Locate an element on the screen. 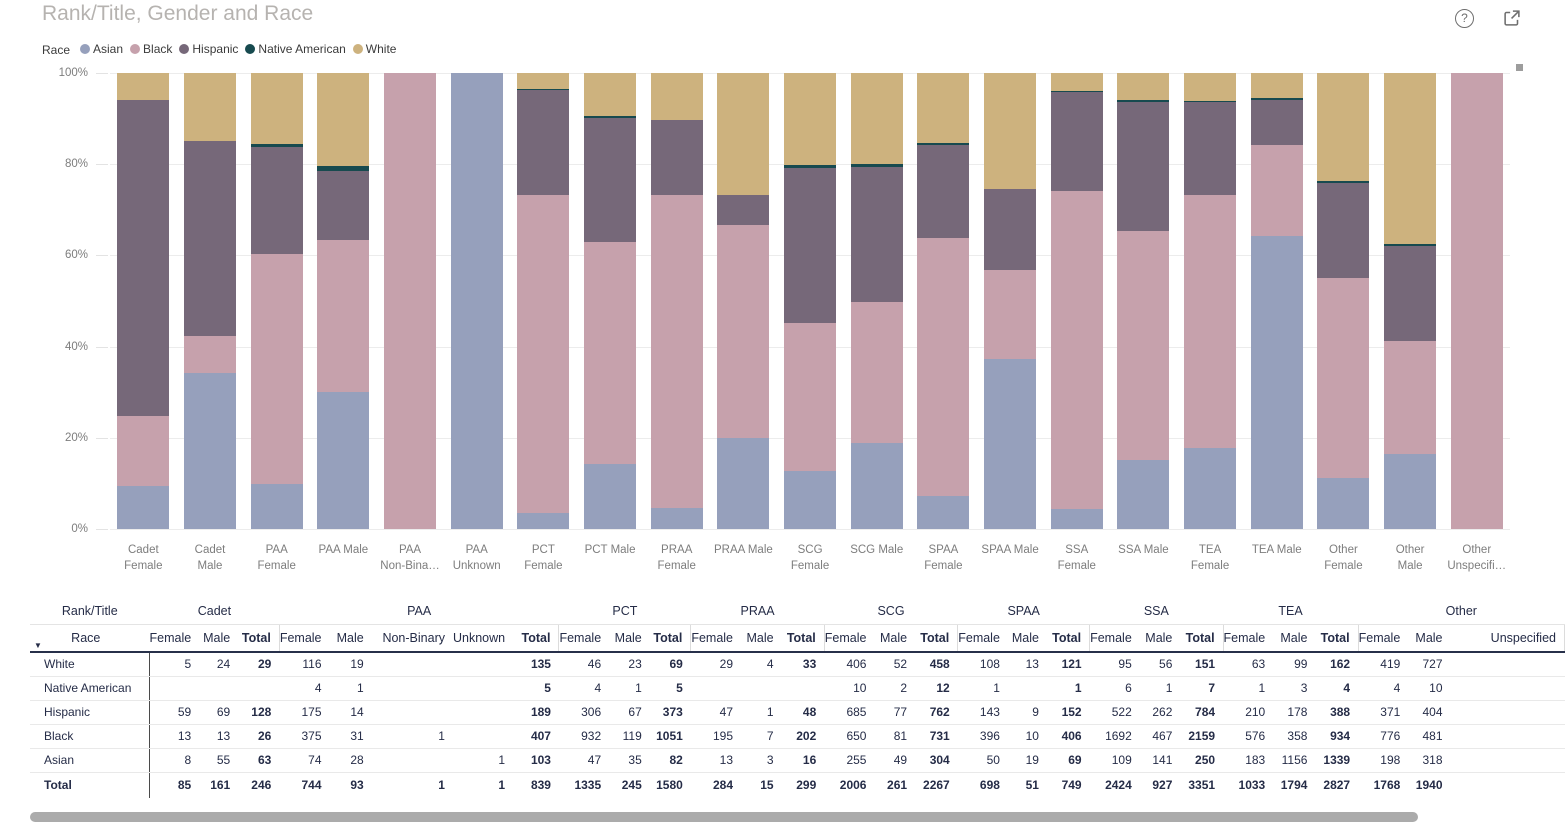  col-header-praa-female: Female is located at coordinates (716, 638).